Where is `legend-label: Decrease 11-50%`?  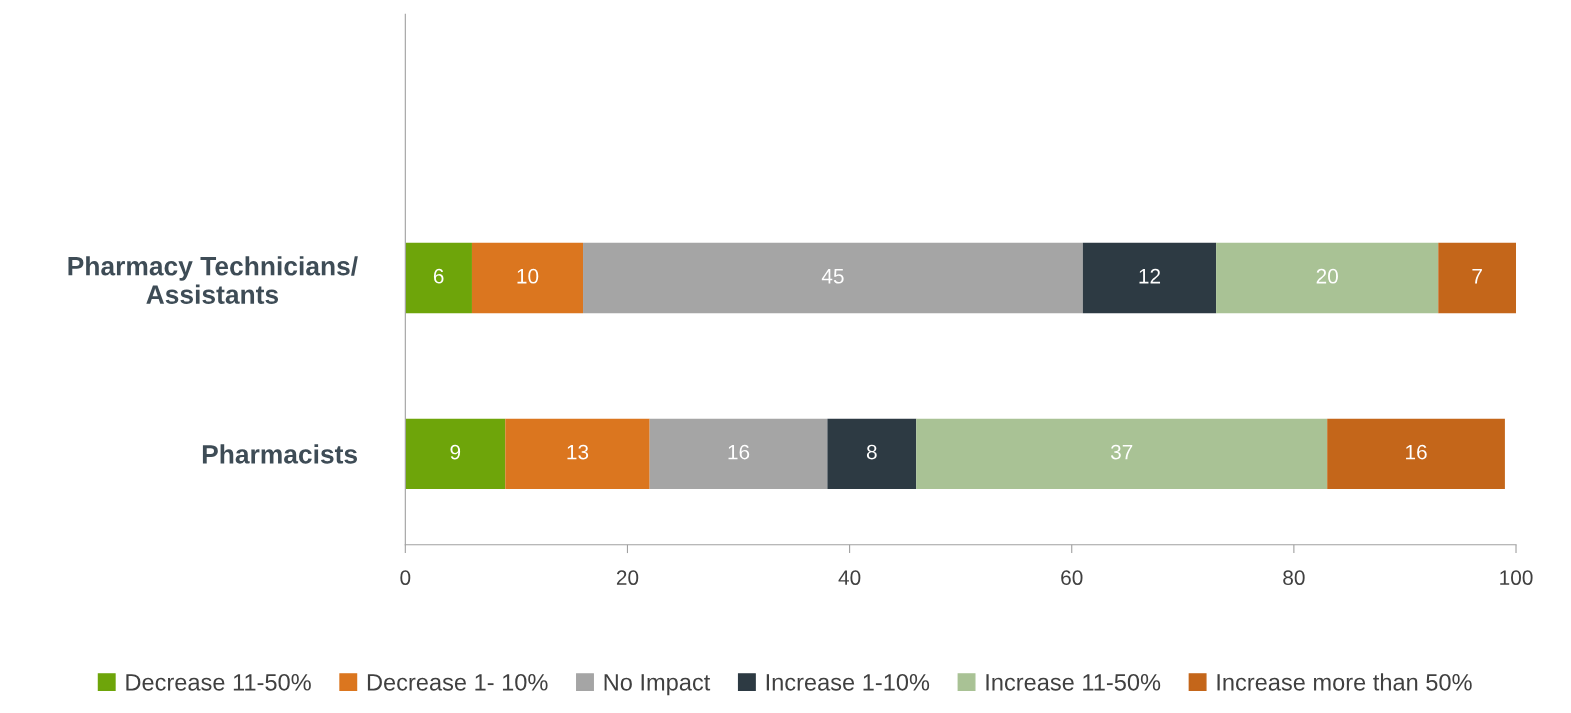
legend-label: Decrease 11-50% is located at coordinates (218, 682).